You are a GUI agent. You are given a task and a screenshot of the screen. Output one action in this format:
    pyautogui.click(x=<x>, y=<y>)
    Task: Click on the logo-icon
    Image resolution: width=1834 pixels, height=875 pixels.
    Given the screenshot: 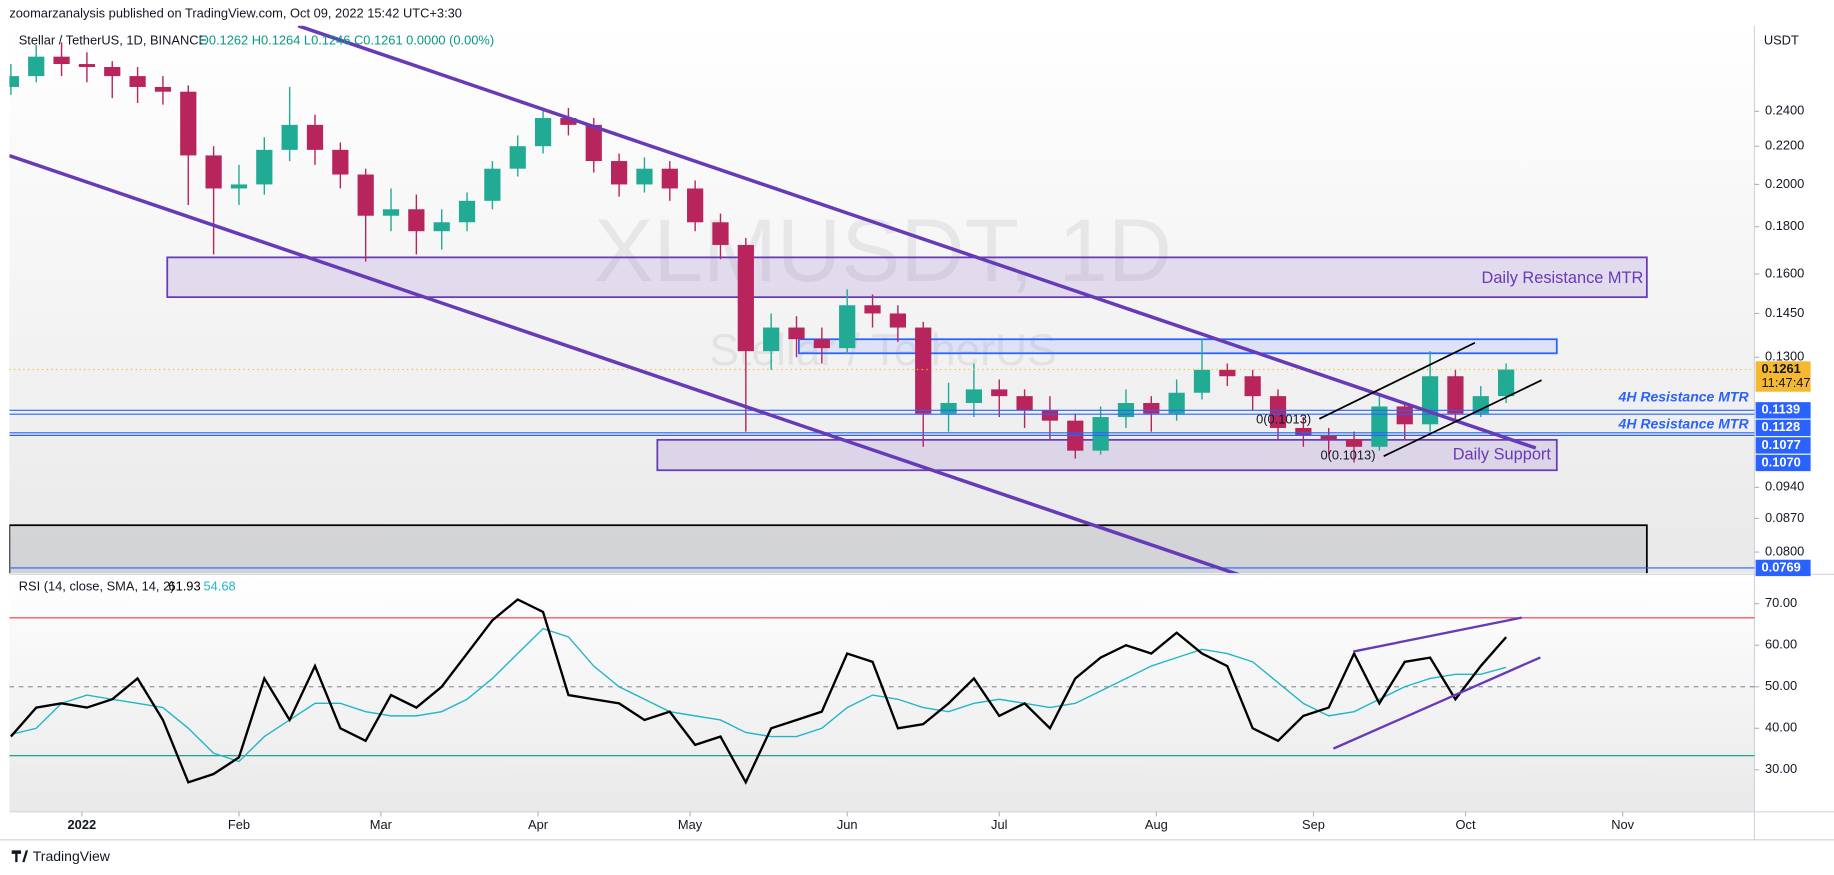 What is the action you would take?
    pyautogui.click(x=20, y=856)
    